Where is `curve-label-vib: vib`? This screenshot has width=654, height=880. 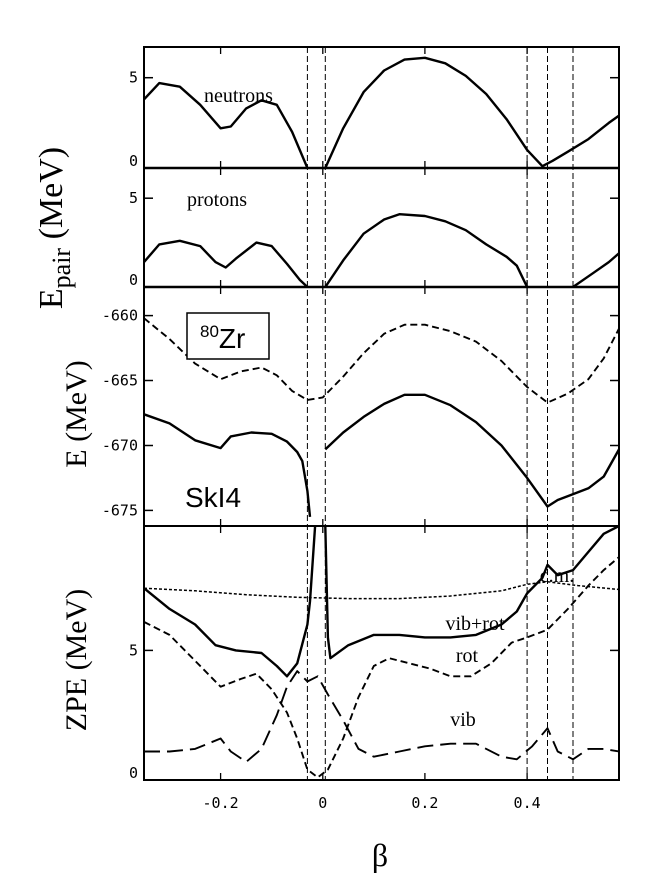
curve-label-vib: vib is located at coordinates (463, 720).